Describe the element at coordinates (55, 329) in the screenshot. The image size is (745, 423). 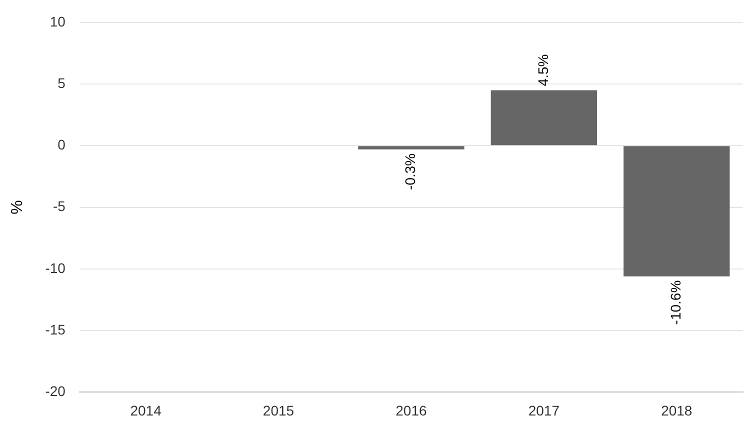
I see `y-tick-label: -15` at that location.